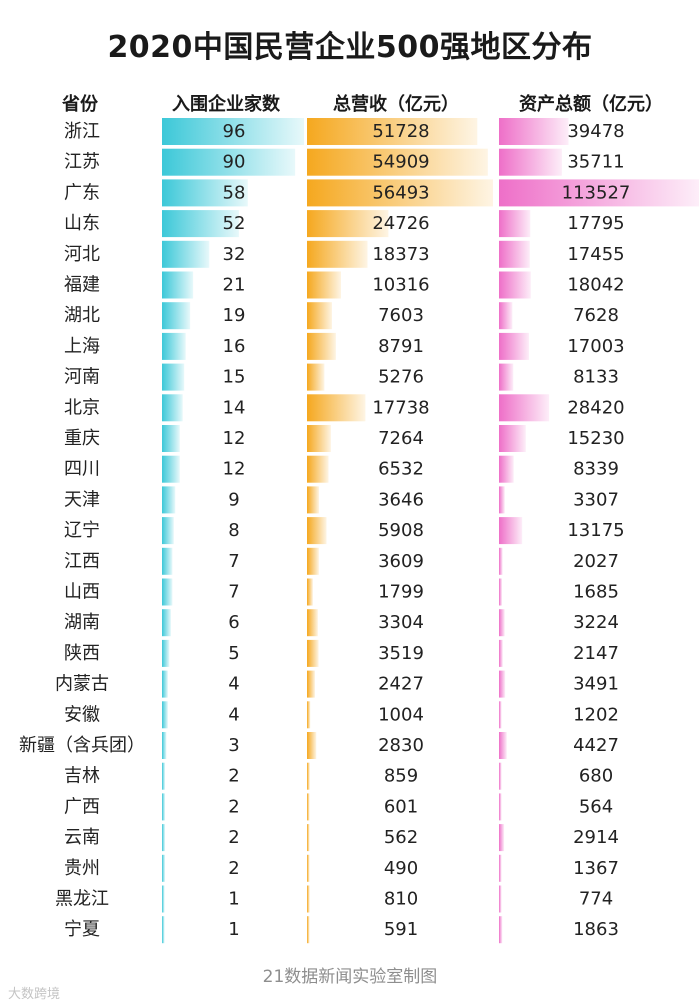 The width and height of the screenshot is (700, 1007). I want to click on count-value-label: 58, so click(234, 192).